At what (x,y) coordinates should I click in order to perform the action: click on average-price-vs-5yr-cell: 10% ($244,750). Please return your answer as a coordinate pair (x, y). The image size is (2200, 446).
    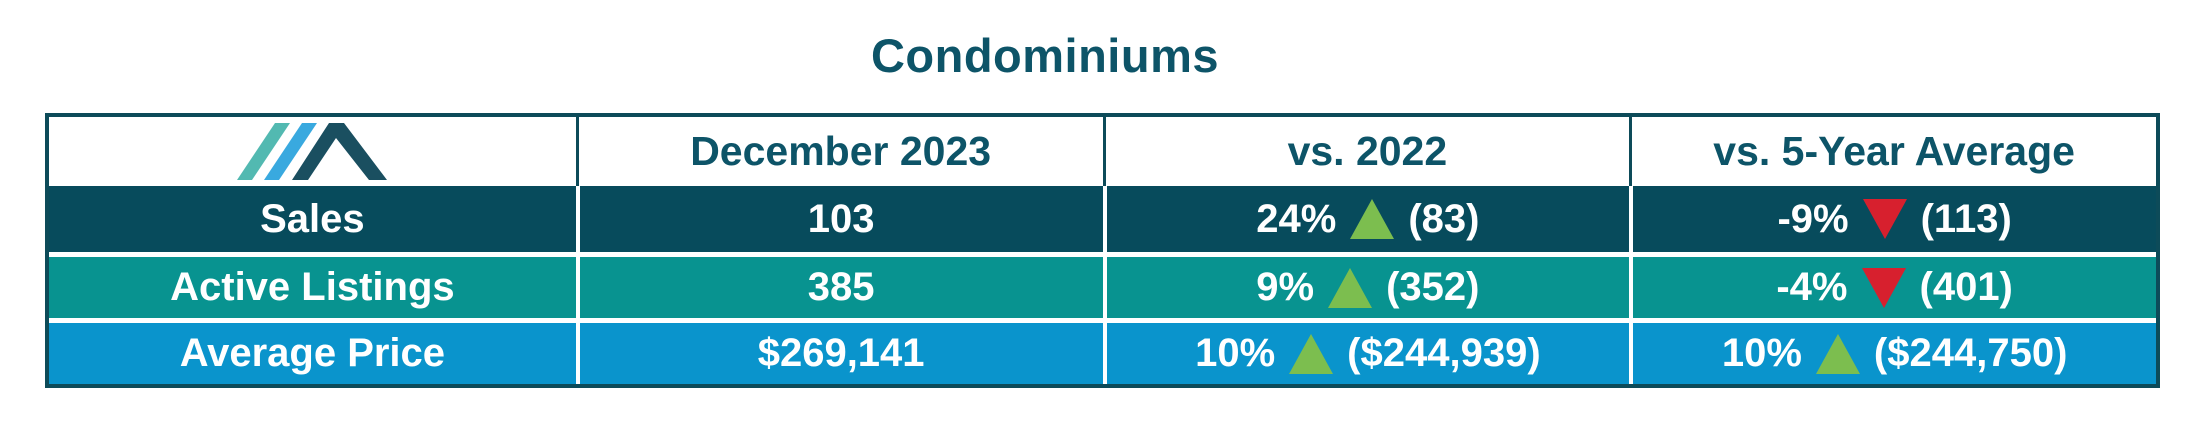
    Looking at the image, I should click on (1892, 353).